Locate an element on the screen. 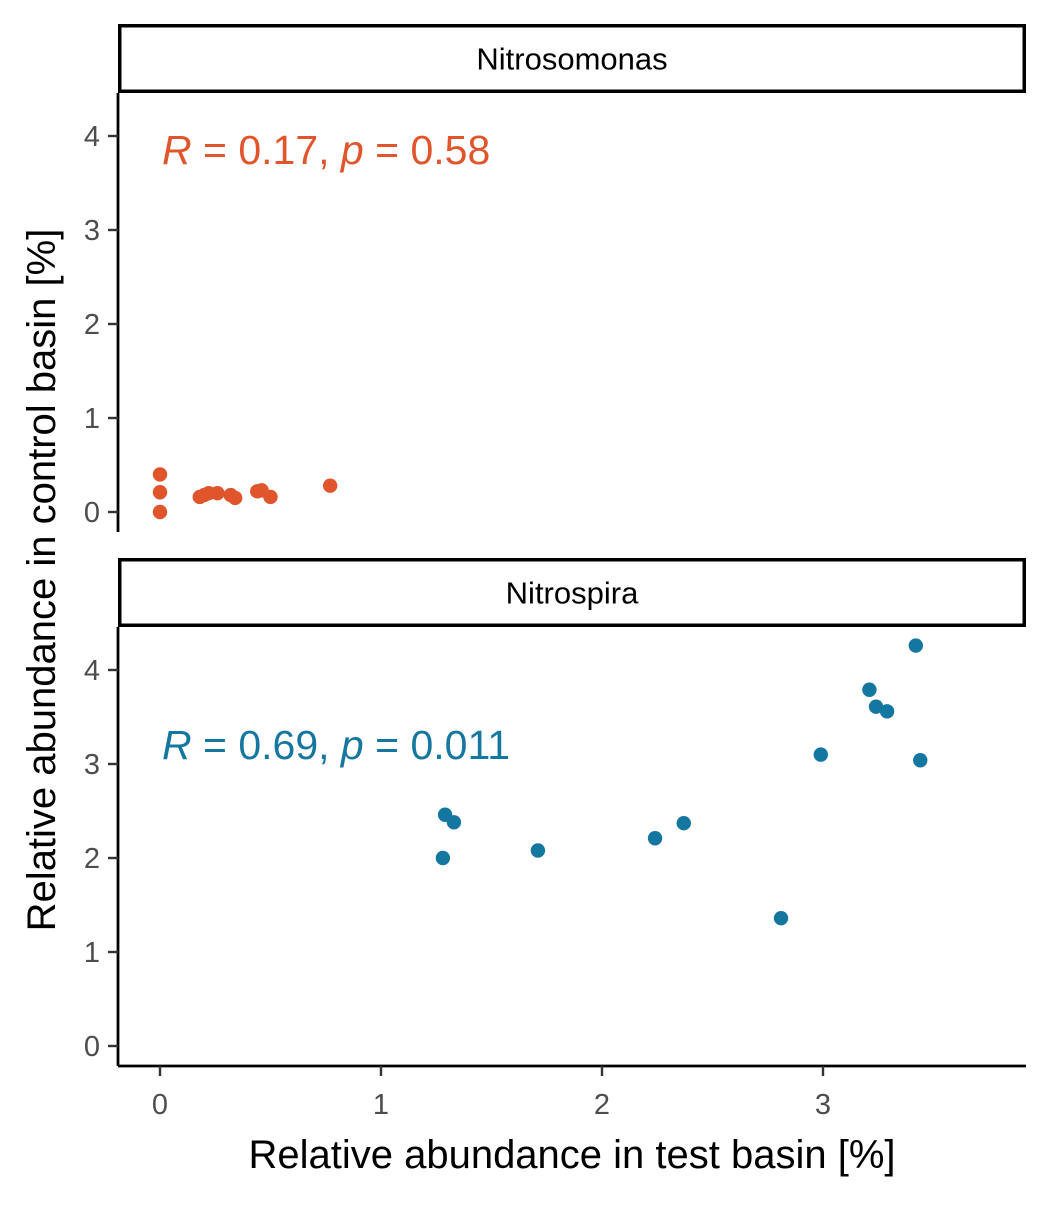 The image size is (1050, 1205). stat-value: = 0.17, is located at coordinates (266, 150).